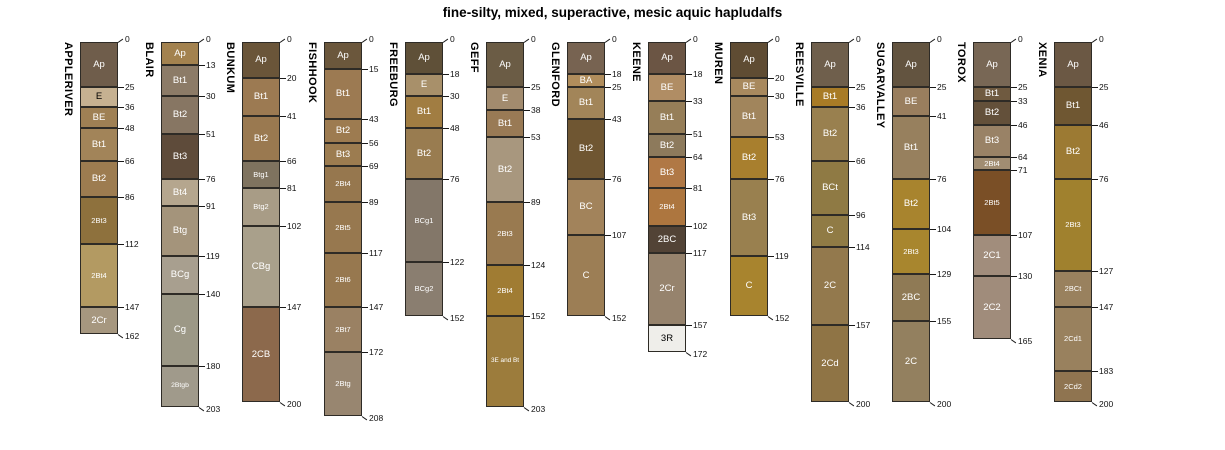 This screenshot has height=450, width=1225. What do you see at coordinates (211, 179) in the screenshot?
I see `depth-label: 76` at bounding box center [211, 179].